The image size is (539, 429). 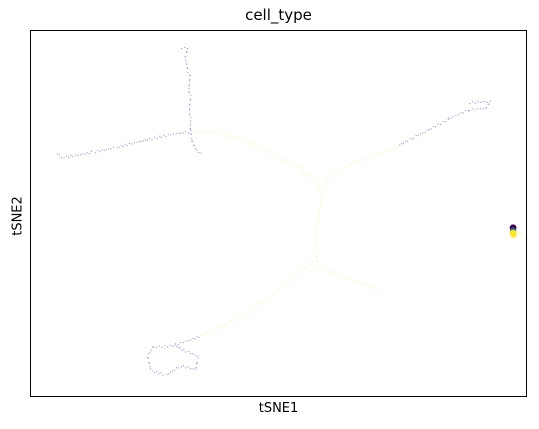 I want to click on x-axis-label: tSNE1, so click(x=278, y=408).